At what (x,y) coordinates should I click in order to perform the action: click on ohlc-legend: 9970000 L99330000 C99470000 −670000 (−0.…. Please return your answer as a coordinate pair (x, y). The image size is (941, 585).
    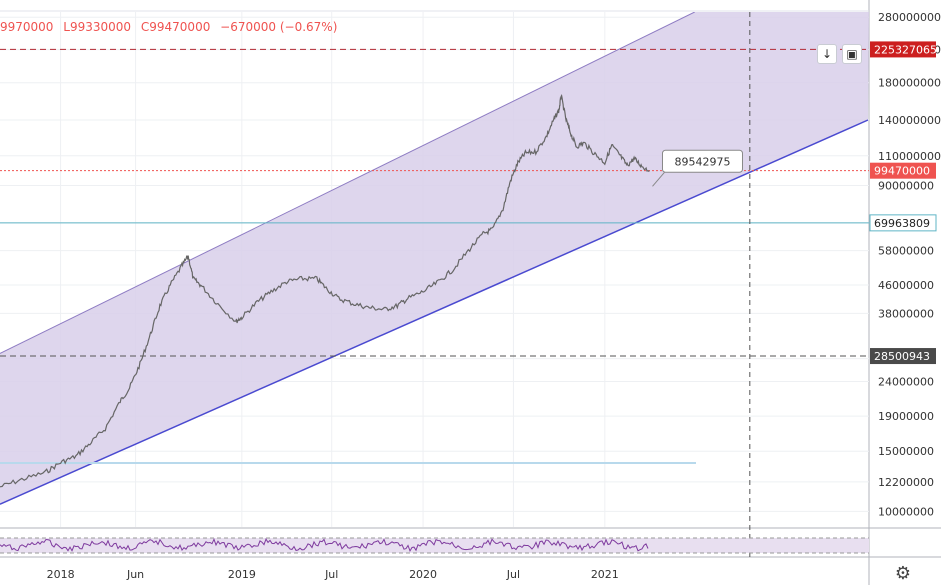
    Looking at the image, I should click on (171, 27).